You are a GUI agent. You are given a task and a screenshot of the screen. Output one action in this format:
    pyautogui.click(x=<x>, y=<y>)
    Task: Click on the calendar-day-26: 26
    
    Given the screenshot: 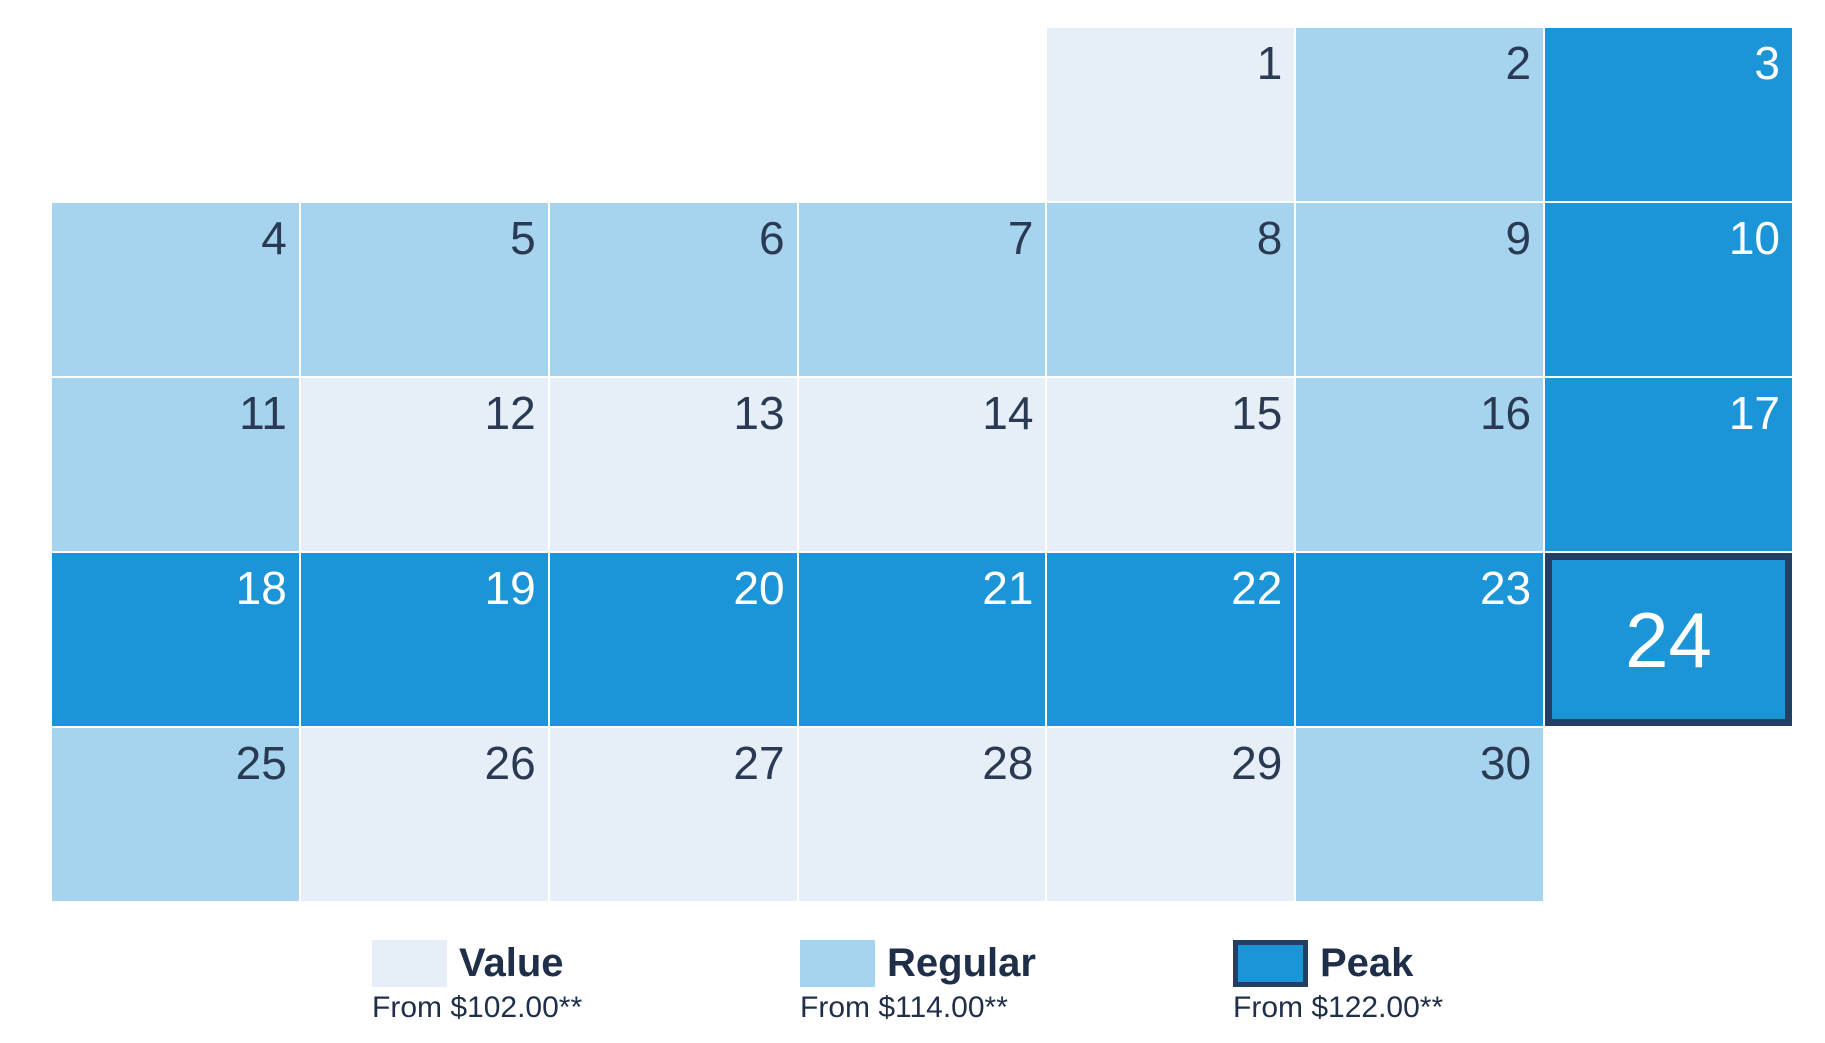 What is the action you would take?
    pyautogui.click(x=424, y=814)
    